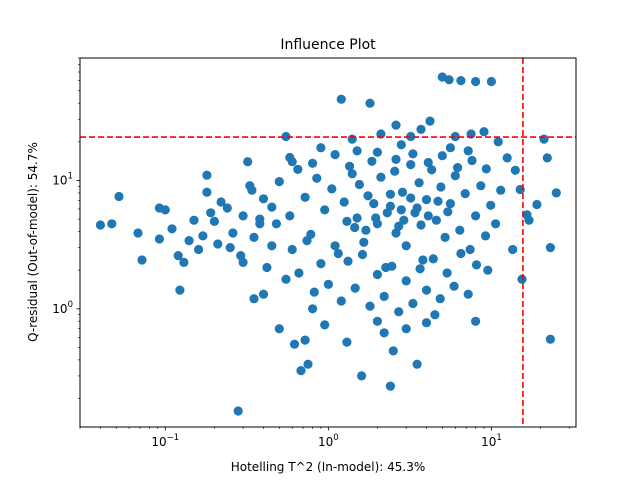  Describe the element at coordinates (328, 467) in the screenshot. I see `x-axis-label: Hotelling T^2 (In-model): 45.3%` at that location.